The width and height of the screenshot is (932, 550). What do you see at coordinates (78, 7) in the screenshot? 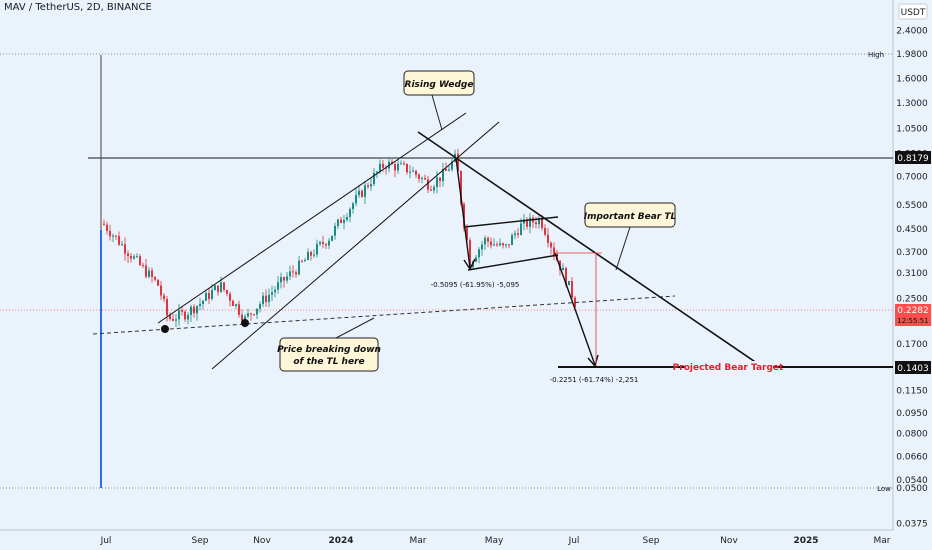
I see `chart-title: MAV / TetherUS, 2D, BINANCE` at bounding box center [78, 7].